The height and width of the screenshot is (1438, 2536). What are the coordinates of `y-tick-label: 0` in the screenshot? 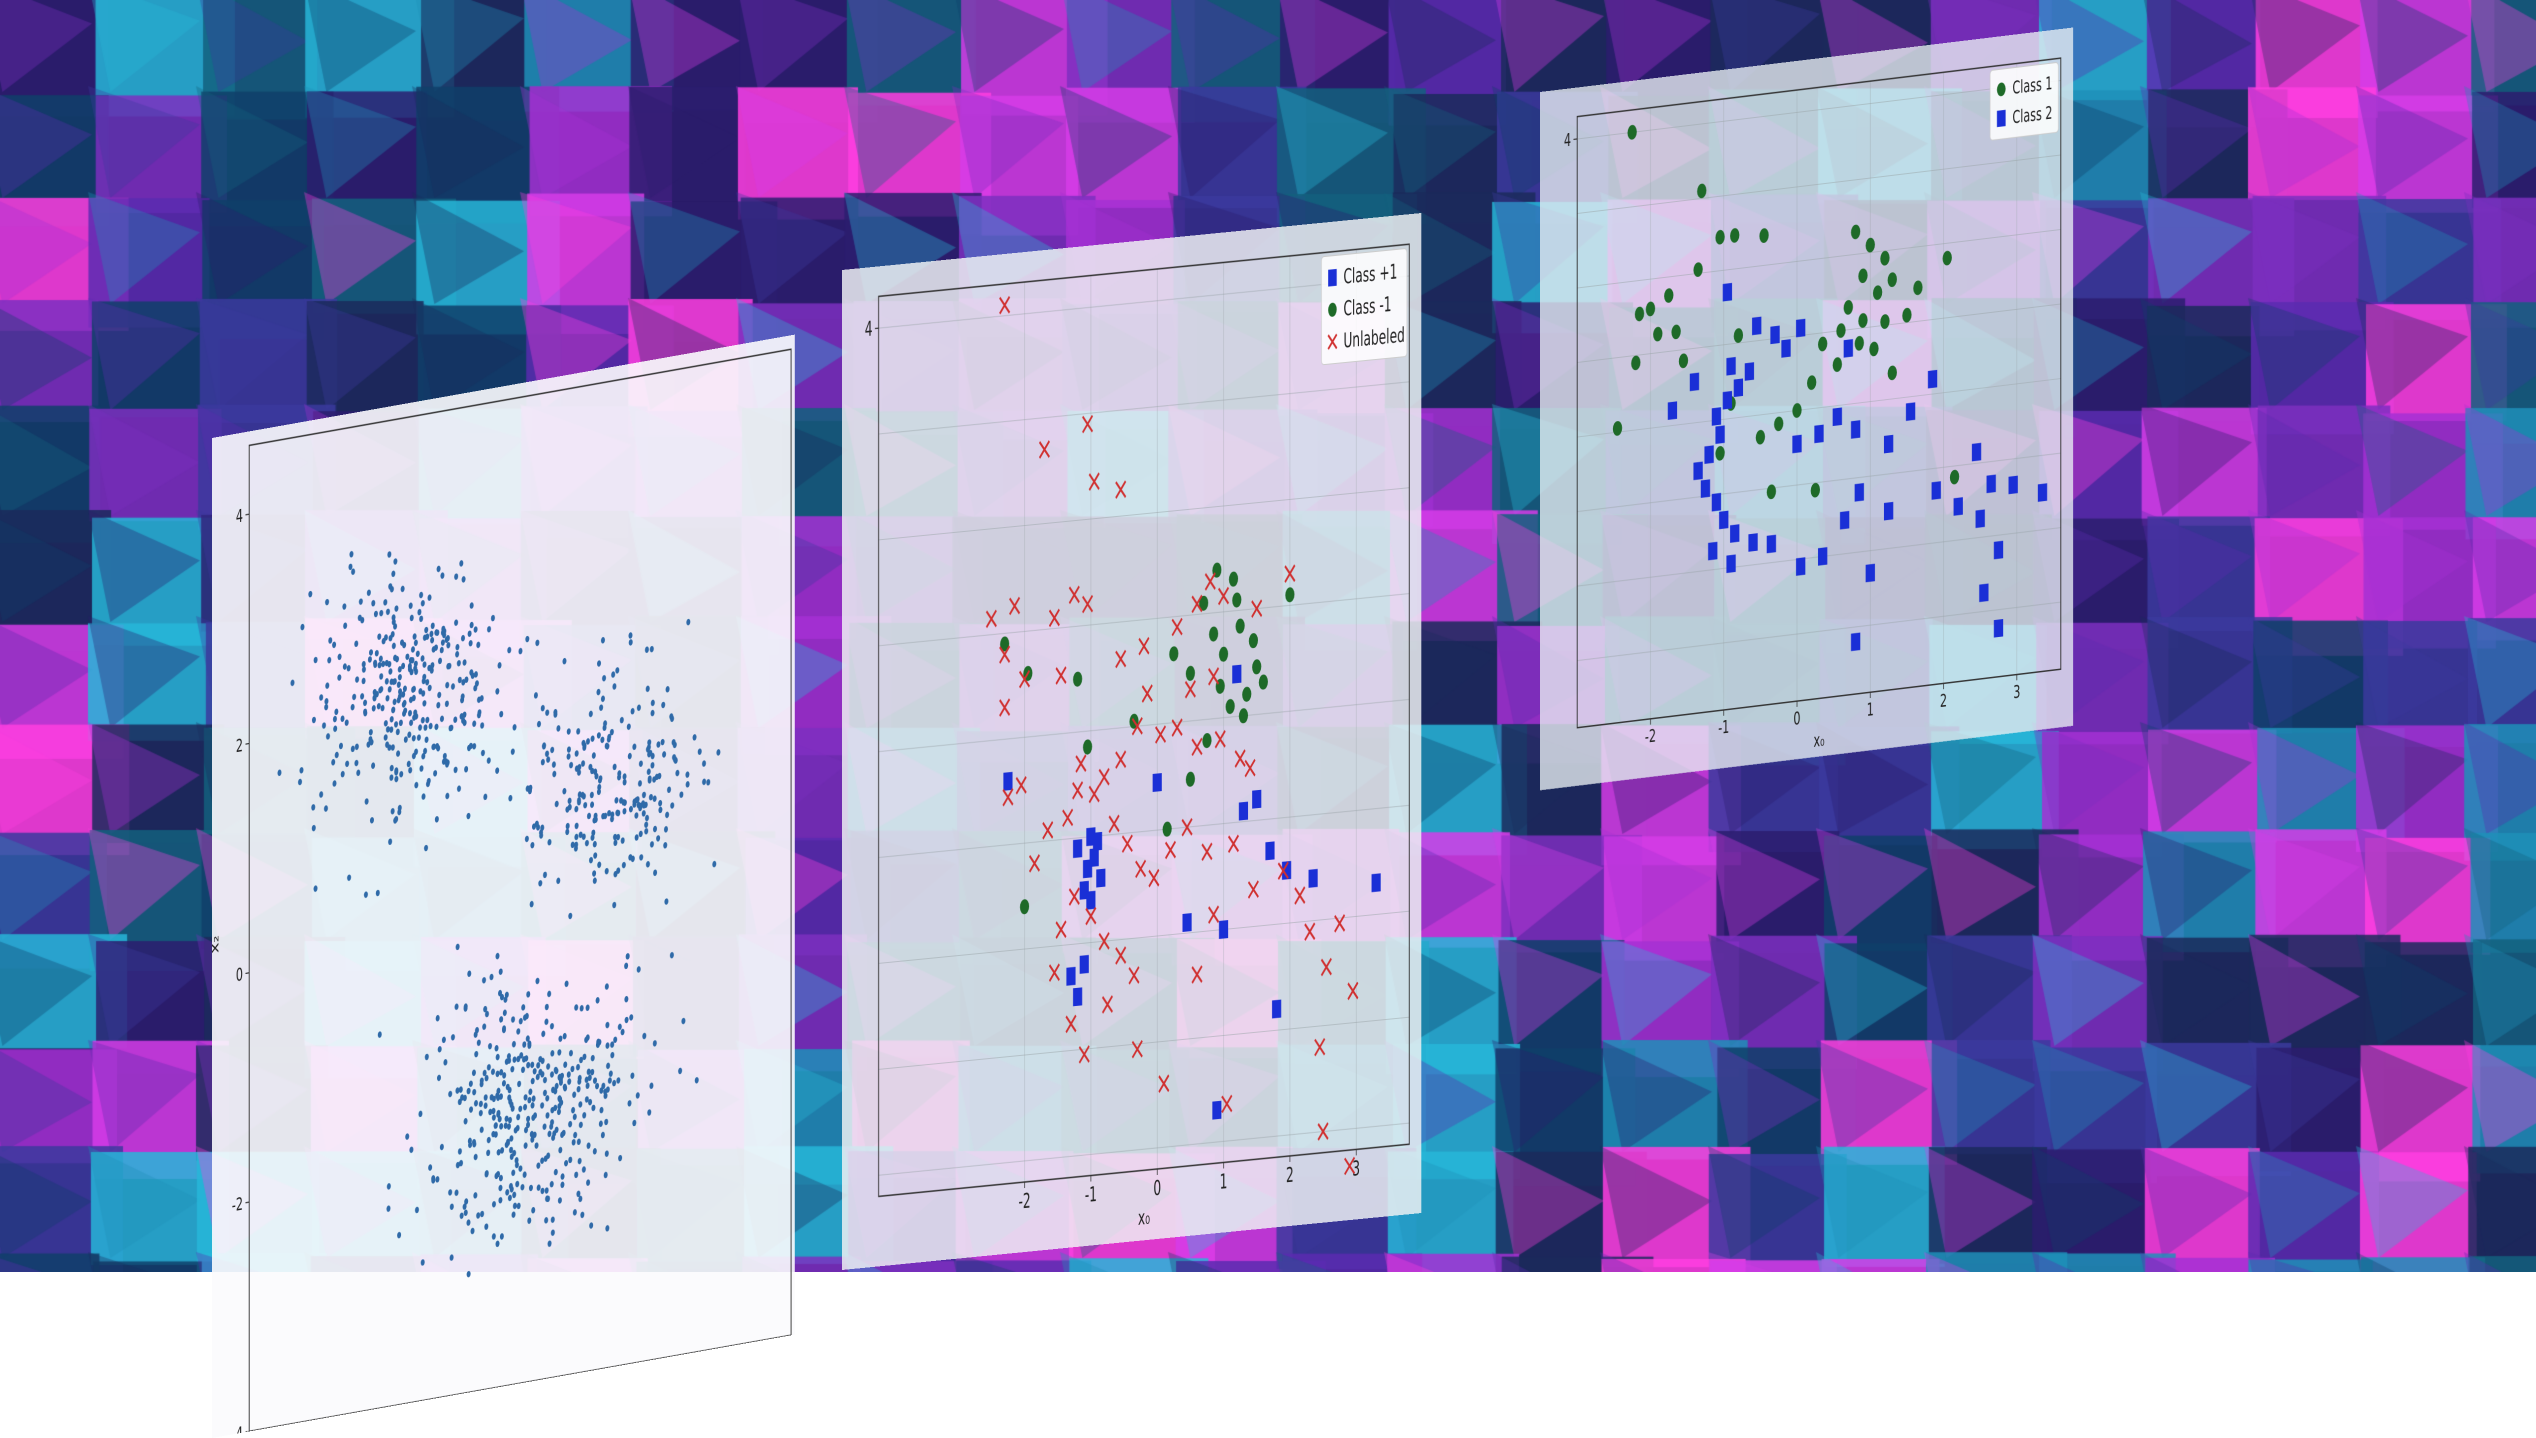 It's located at (239, 974).